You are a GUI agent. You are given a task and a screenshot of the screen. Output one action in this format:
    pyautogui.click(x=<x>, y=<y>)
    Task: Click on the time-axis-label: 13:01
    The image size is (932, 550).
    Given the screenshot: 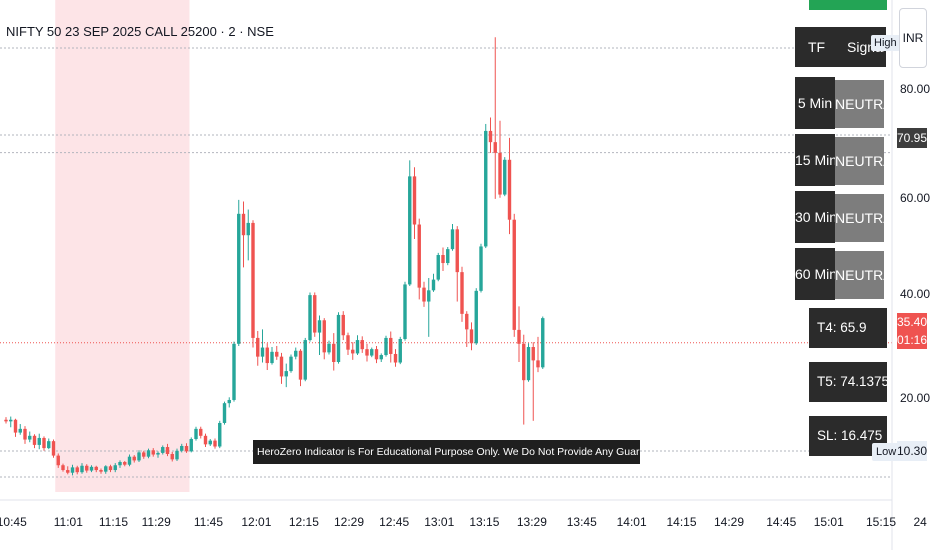 What is the action you would take?
    pyautogui.click(x=439, y=522)
    